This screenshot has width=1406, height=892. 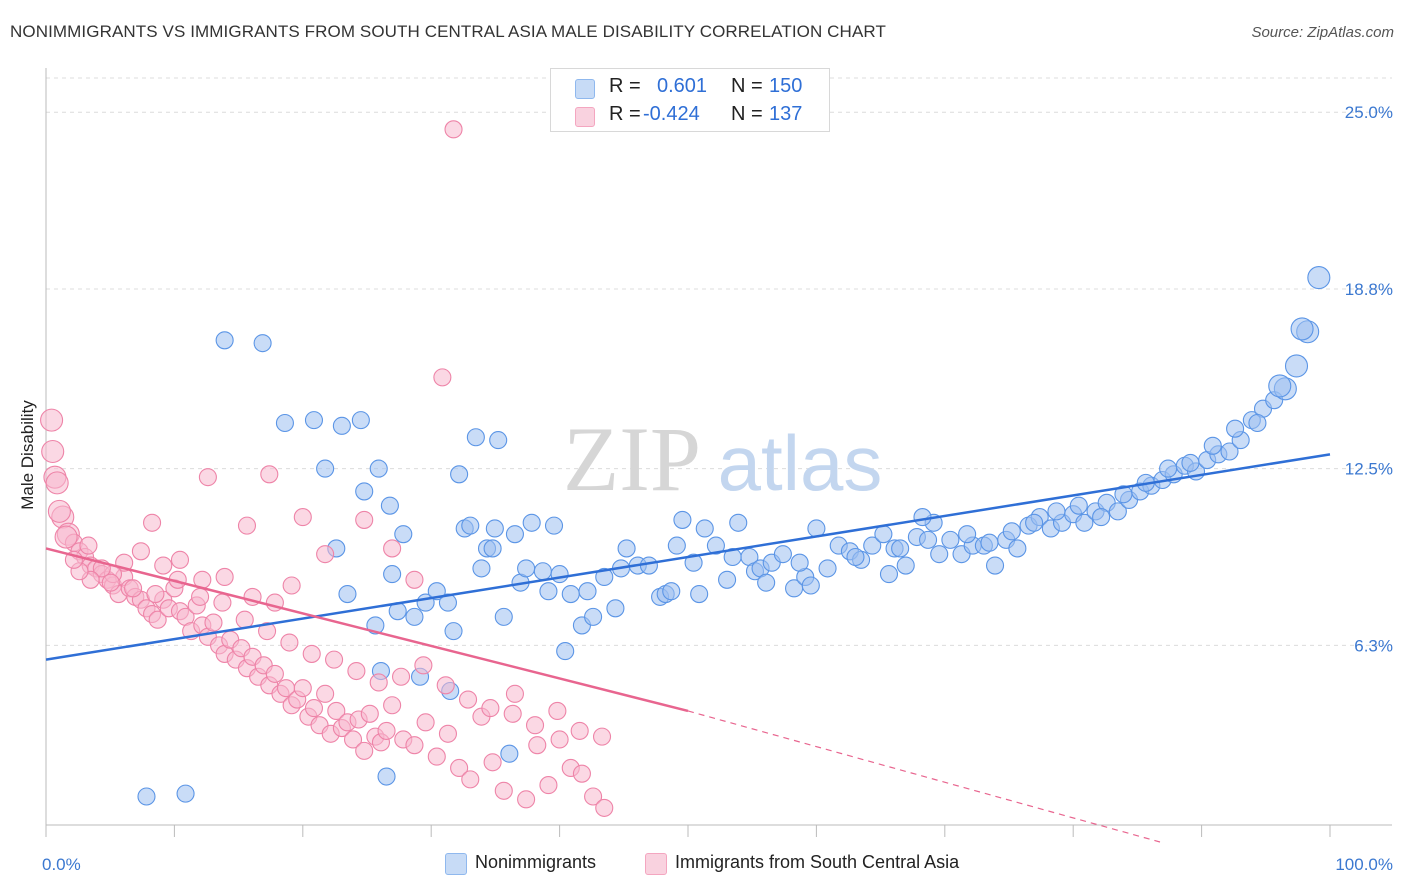 What do you see at coordinates (747, 114) in the screenshot?
I see `stats-n-label: N =` at bounding box center [747, 114].